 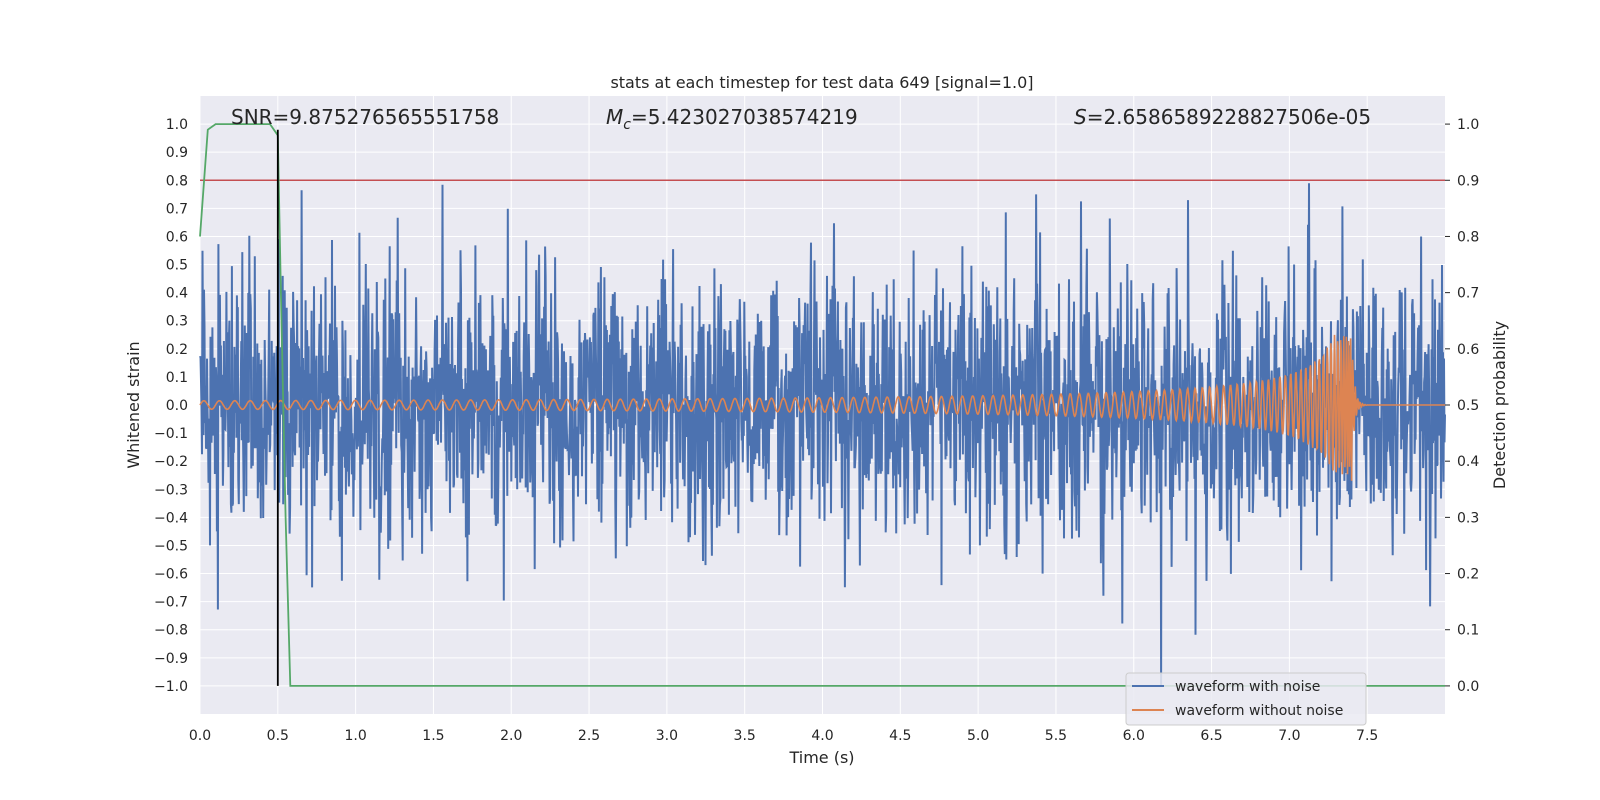 I want to click on y-tick-left-label: 0.3, so click(x=177, y=322).